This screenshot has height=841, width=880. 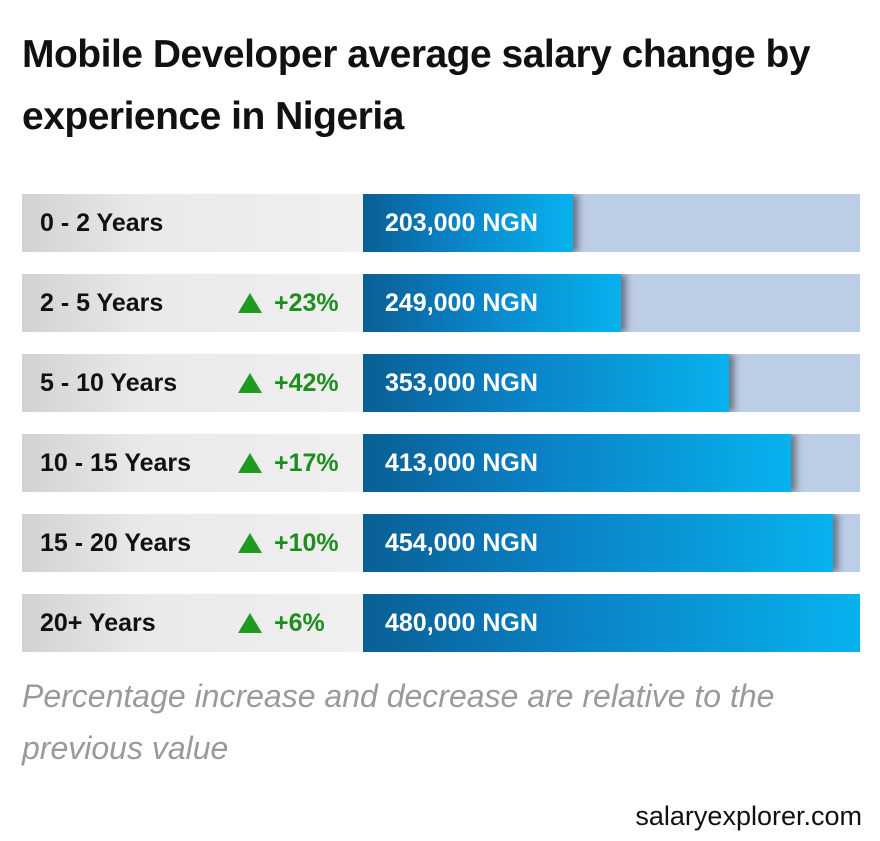 I want to click on bar-row: 2 - 5 Years +23% 249,000 NGN, so click(x=441, y=303).